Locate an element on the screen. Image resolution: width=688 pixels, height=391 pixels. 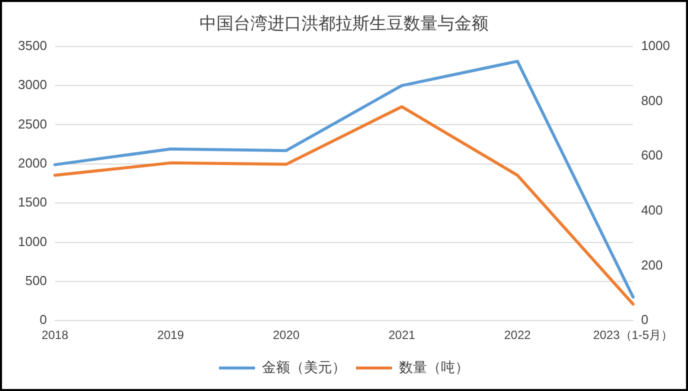
y-tick-label: 1500 is located at coordinates (32, 202).